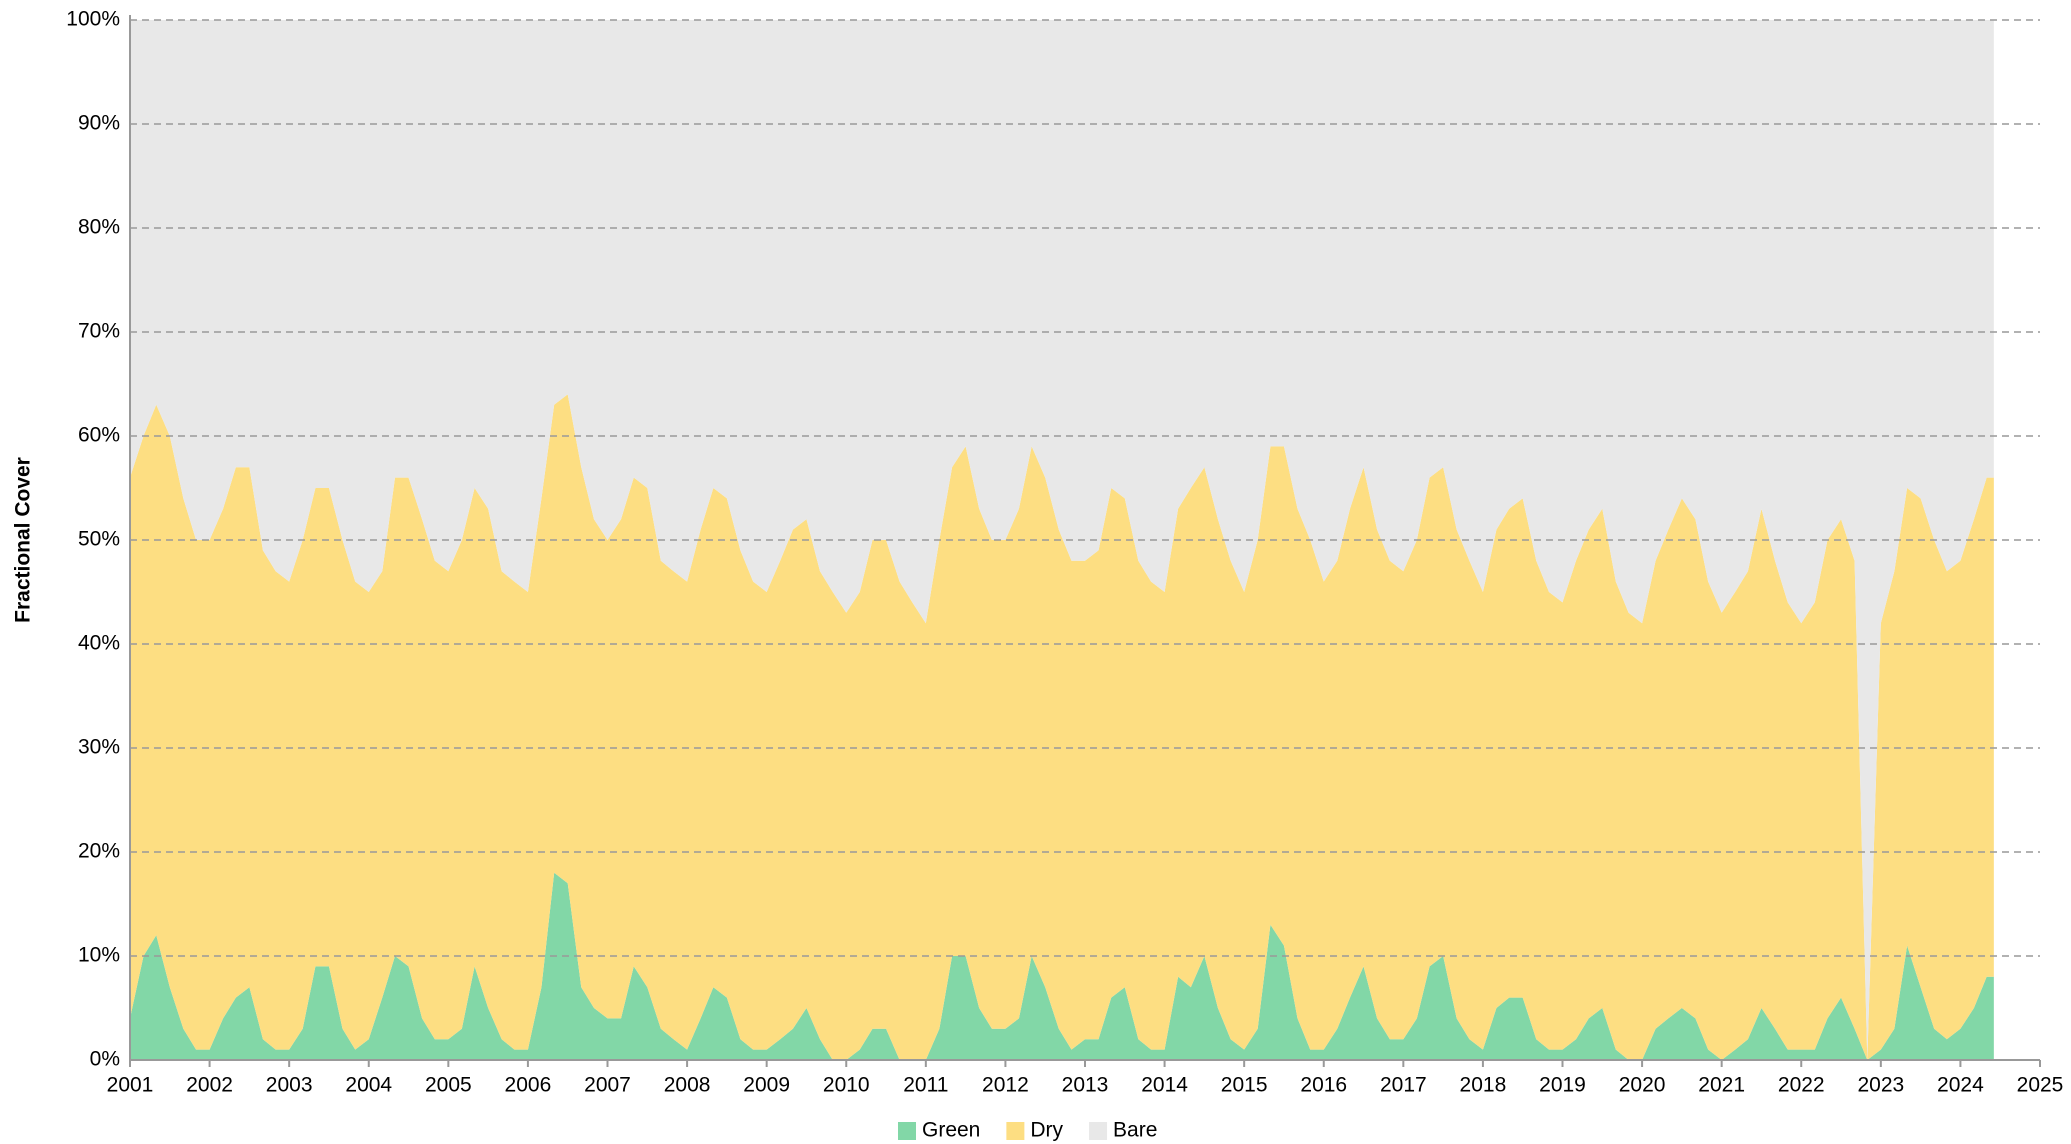  What do you see at coordinates (766, 1085) in the screenshot?
I see `x-tick-label: 2009` at bounding box center [766, 1085].